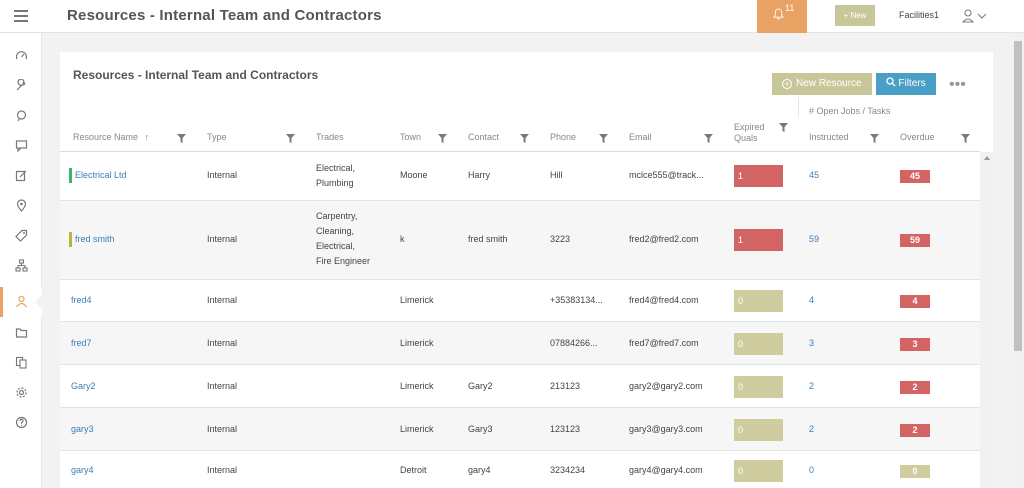 This screenshot has width=1024, height=488. What do you see at coordinates (82, 470) in the screenshot?
I see `resource-name-link: gary4` at bounding box center [82, 470].